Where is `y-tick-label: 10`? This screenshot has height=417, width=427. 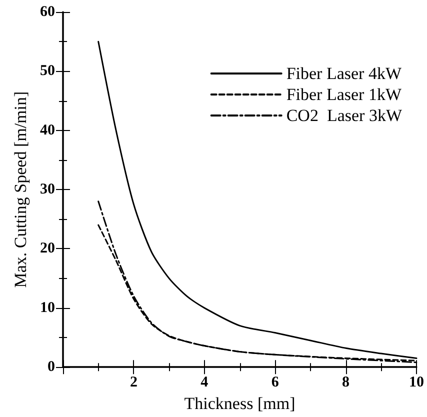 y-tick-label: 10 is located at coordinates (47, 308).